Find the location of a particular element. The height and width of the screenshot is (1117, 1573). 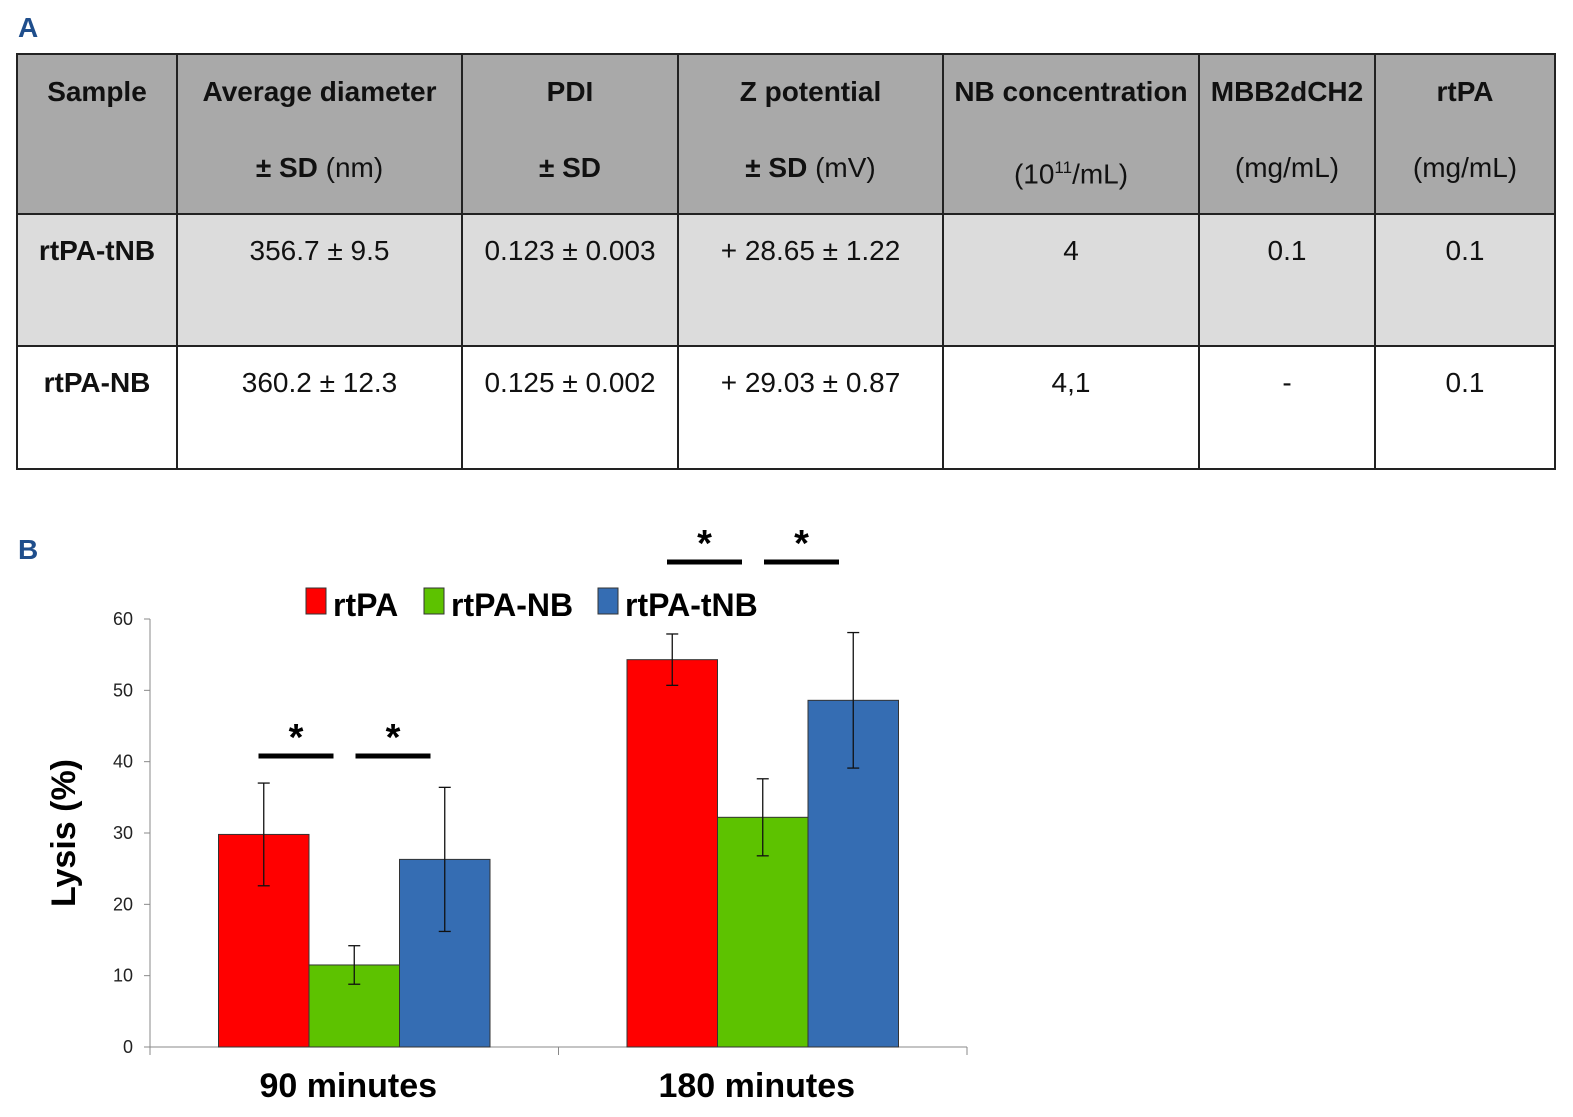

table-cell: 360.2 ± 12.3 is located at coordinates (319, 407).